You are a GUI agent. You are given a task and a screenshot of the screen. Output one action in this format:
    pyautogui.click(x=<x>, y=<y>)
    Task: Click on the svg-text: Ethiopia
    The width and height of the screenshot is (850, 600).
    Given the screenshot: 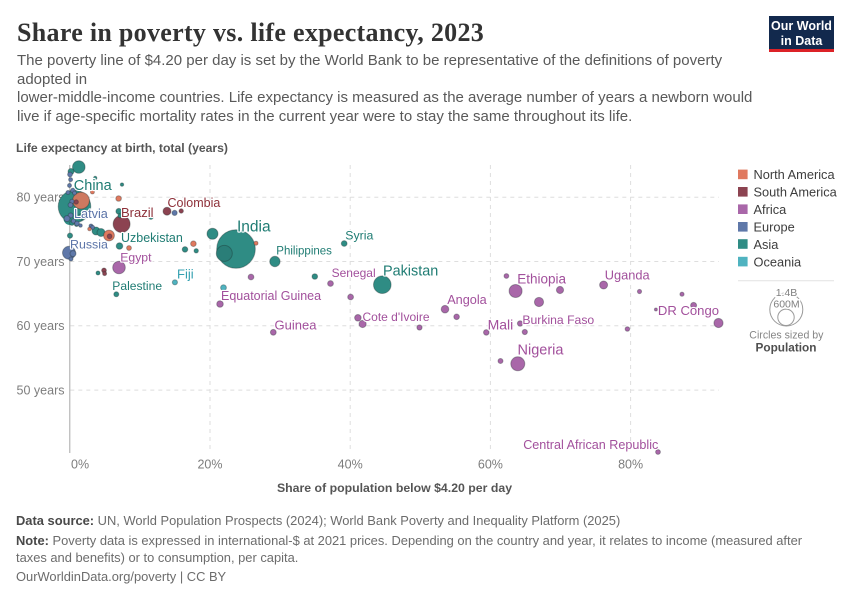 What is the action you would take?
    pyautogui.click(x=541, y=279)
    